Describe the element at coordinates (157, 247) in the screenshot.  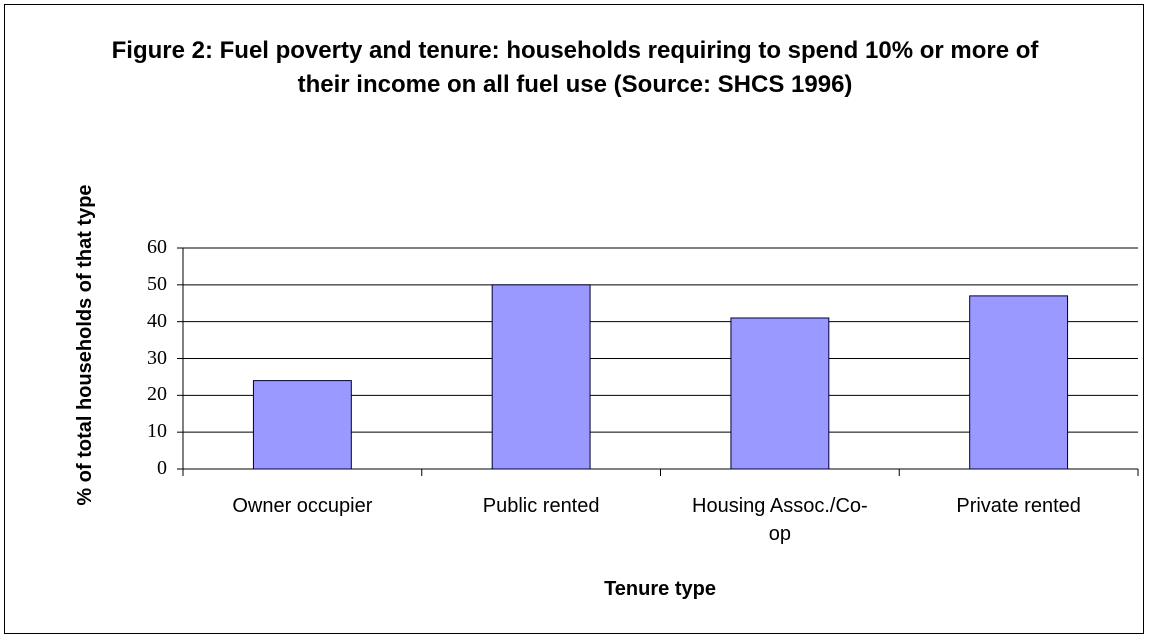
I see `y-tick-label: 60` at that location.